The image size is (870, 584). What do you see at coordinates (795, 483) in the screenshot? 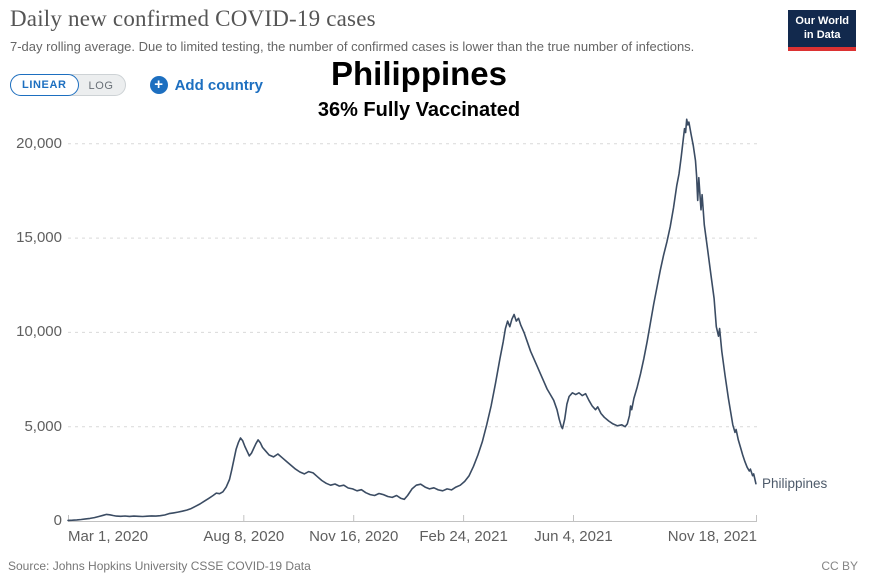
I see `series-end-label: Philippines` at bounding box center [795, 483].